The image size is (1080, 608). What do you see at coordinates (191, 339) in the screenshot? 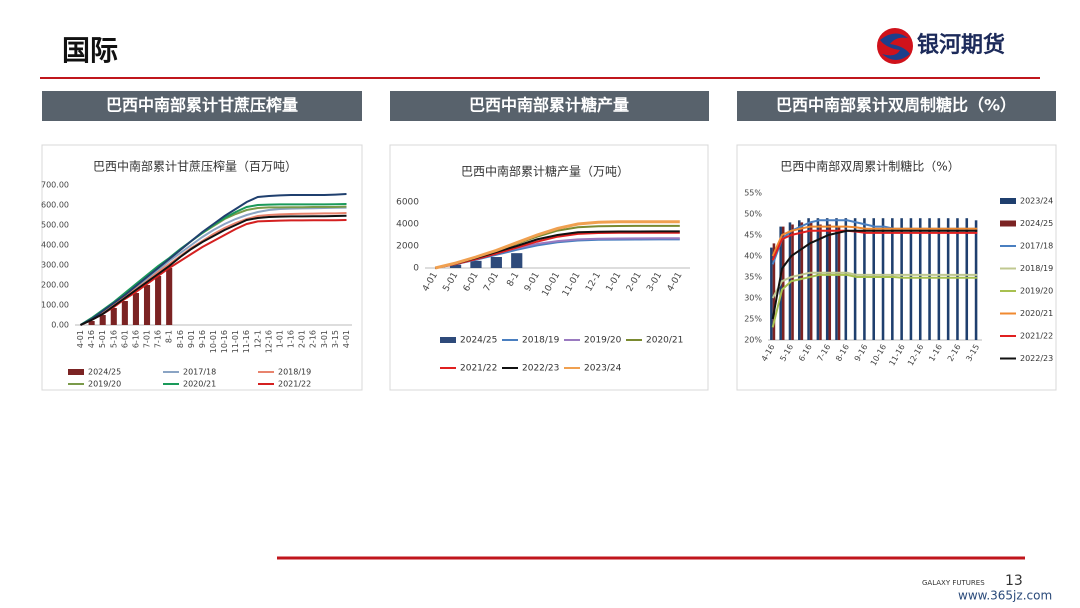
I see `x-tick-label: 9-01` at bounding box center [191, 339].